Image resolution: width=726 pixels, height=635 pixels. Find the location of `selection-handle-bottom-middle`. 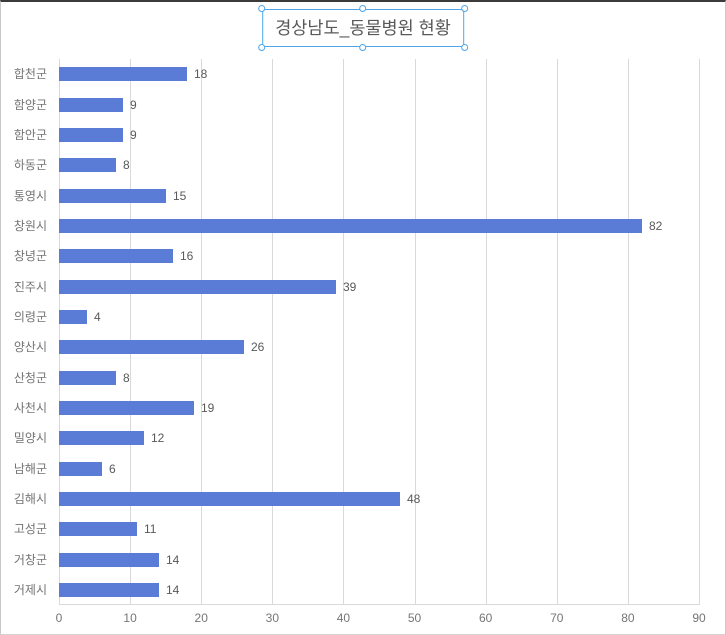

selection-handle-bottom-middle is located at coordinates (362, 47).